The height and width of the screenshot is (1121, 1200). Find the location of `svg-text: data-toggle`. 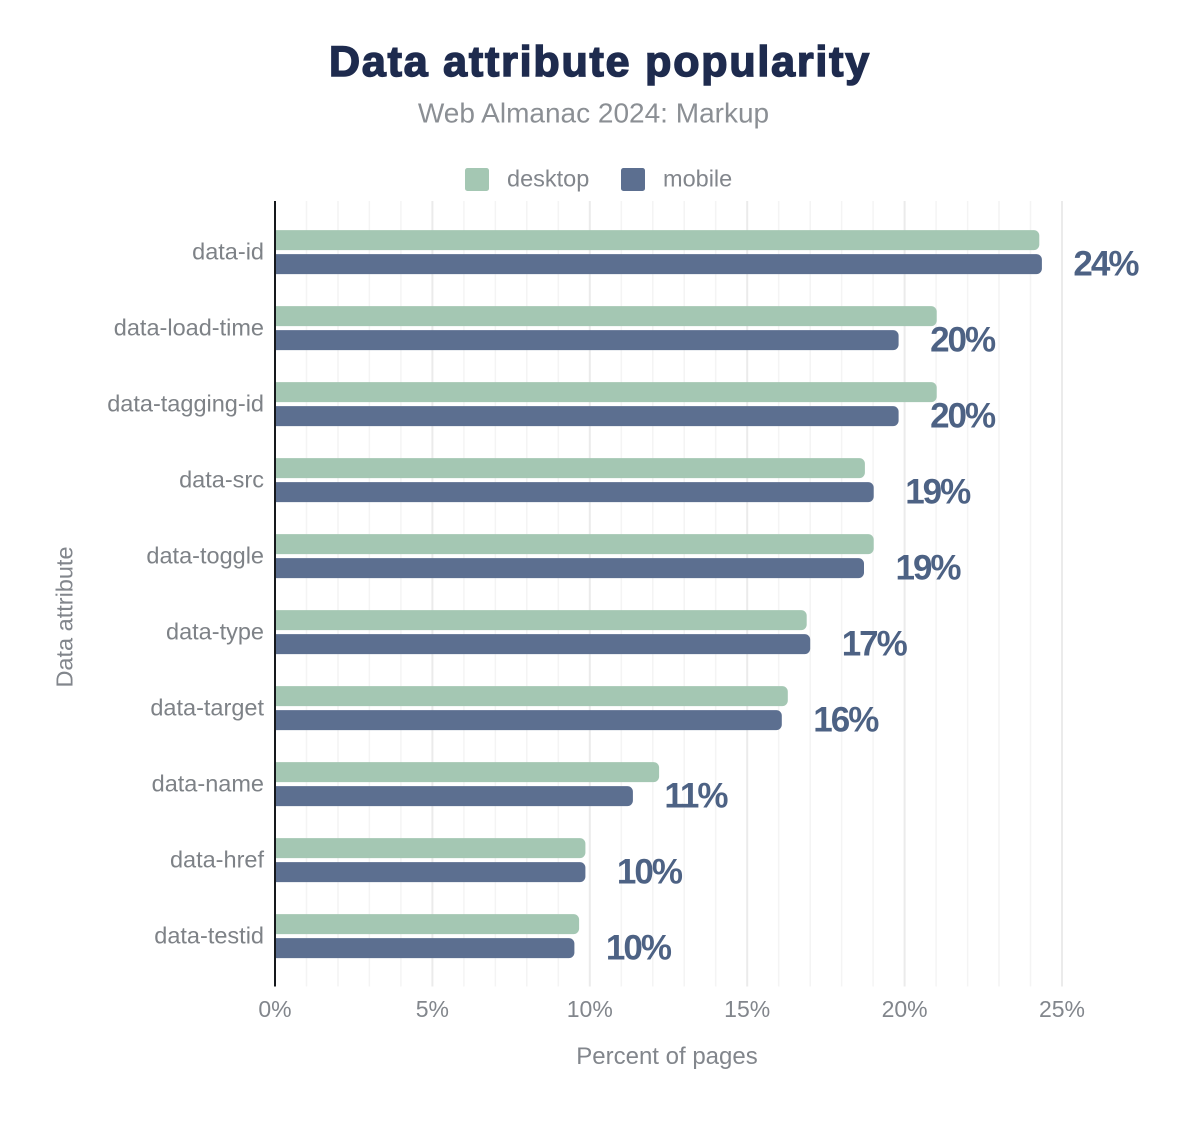

svg-text: data-toggle is located at coordinates (205, 556).